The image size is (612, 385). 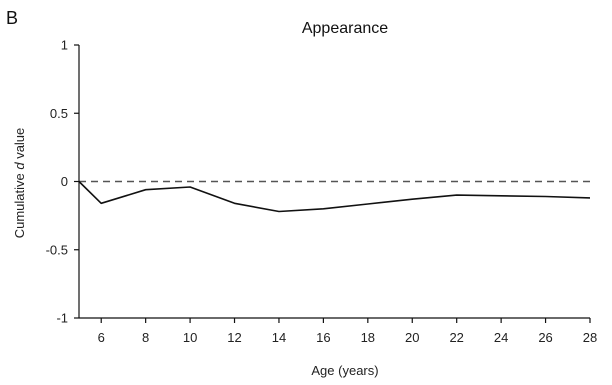 What do you see at coordinates (344, 370) in the screenshot?
I see `x-axis-label: Age (years)` at bounding box center [344, 370].